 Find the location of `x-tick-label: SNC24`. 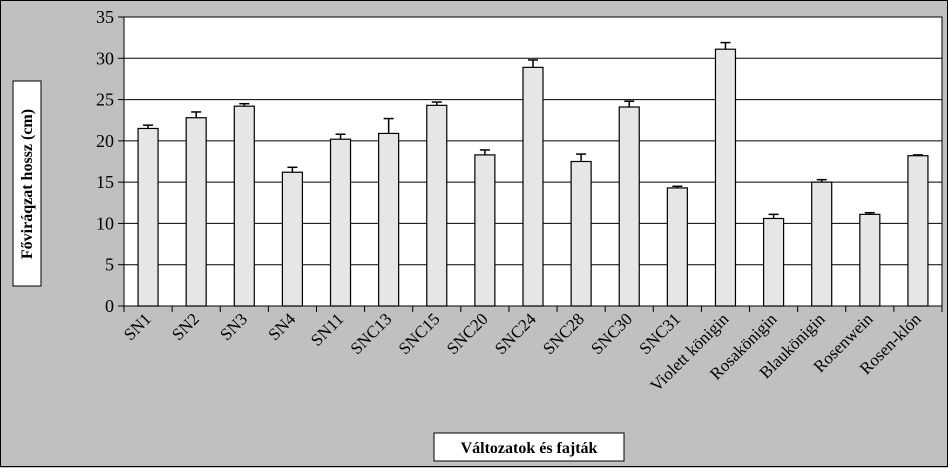

x-tick-label: SNC24 is located at coordinates (515, 333).